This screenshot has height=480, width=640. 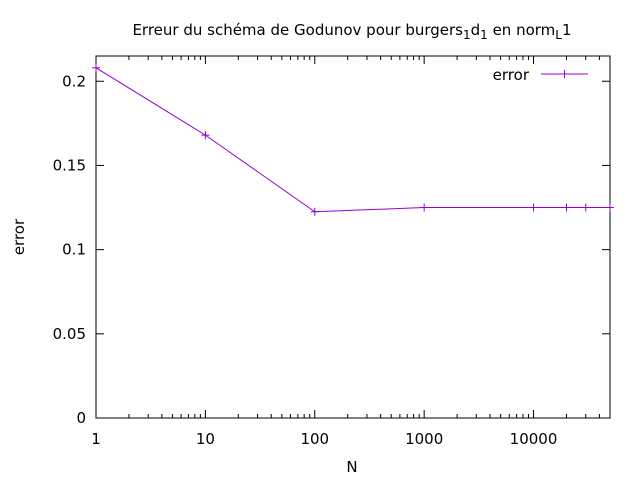 What do you see at coordinates (511, 75) in the screenshot?
I see `legend-label-error: error` at bounding box center [511, 75].